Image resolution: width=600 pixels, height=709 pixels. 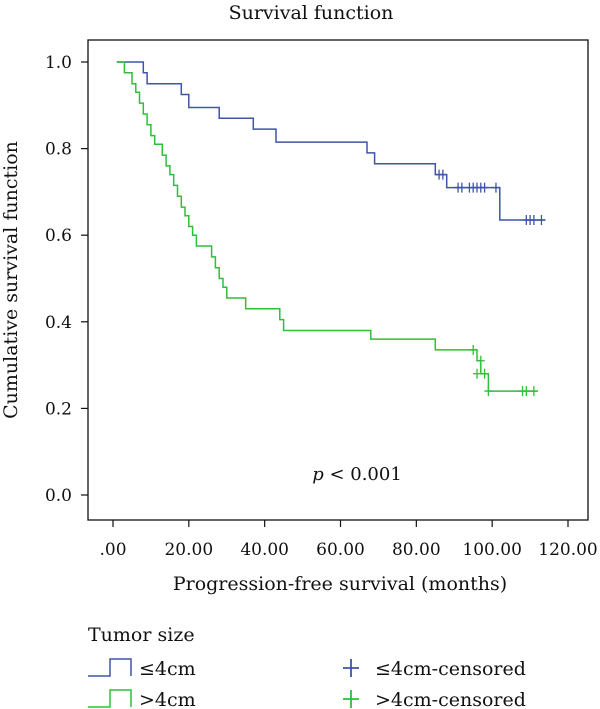 What do you see at coordinates (567, 550) in the screenshot?
I see `x-tick-label: 120.00` at bounding box center [567, 550].